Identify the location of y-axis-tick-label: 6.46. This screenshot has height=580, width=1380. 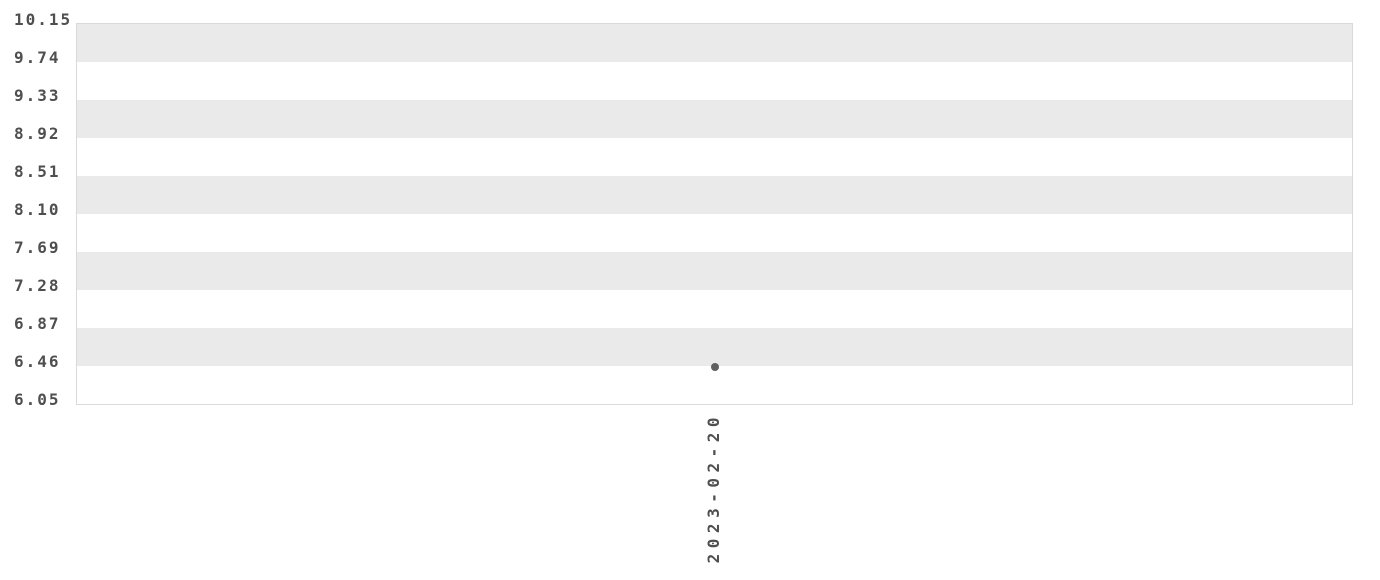
(37, 361).